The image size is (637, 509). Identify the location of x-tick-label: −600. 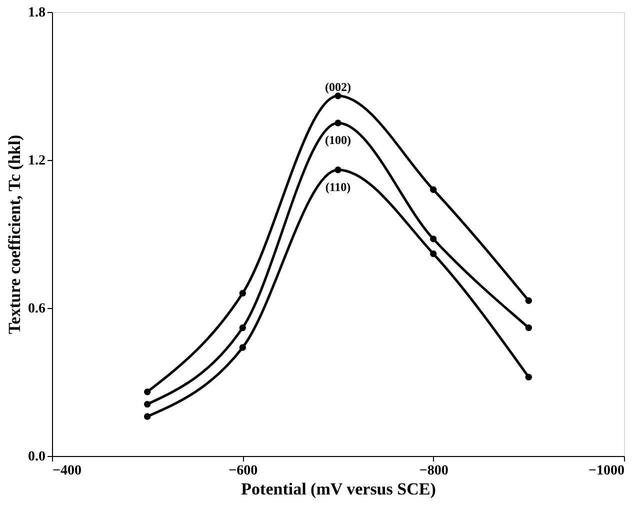
(243, 471).